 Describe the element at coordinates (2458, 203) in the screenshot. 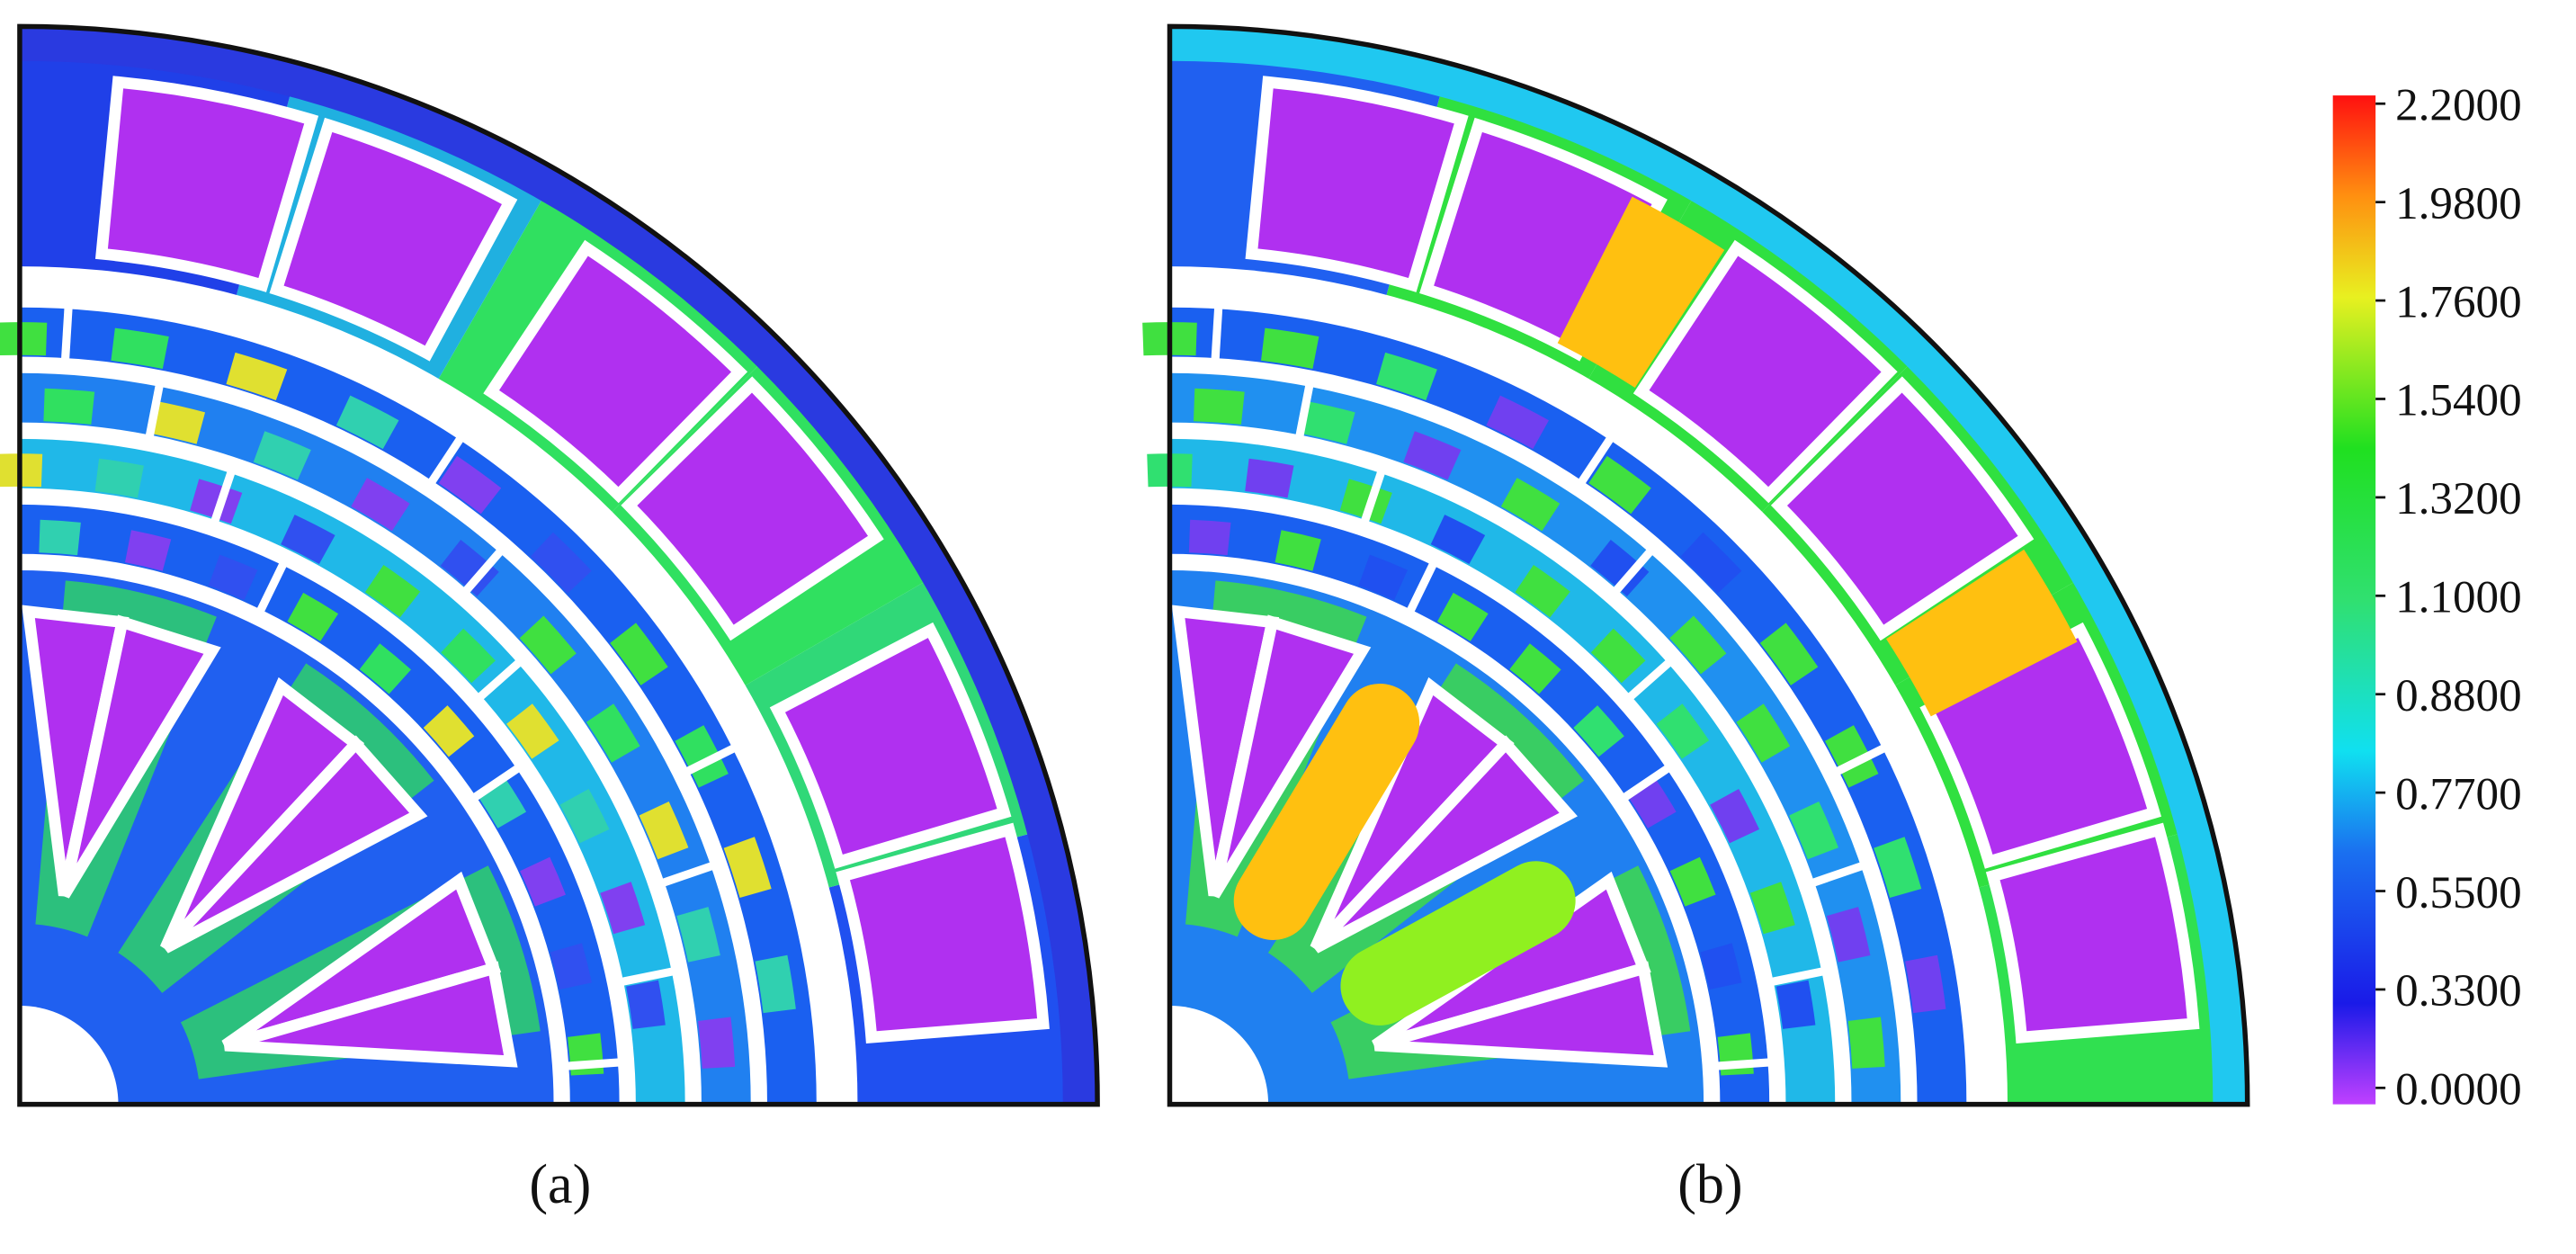

I see `colorbar-tick-label: 1.9800` at that location.